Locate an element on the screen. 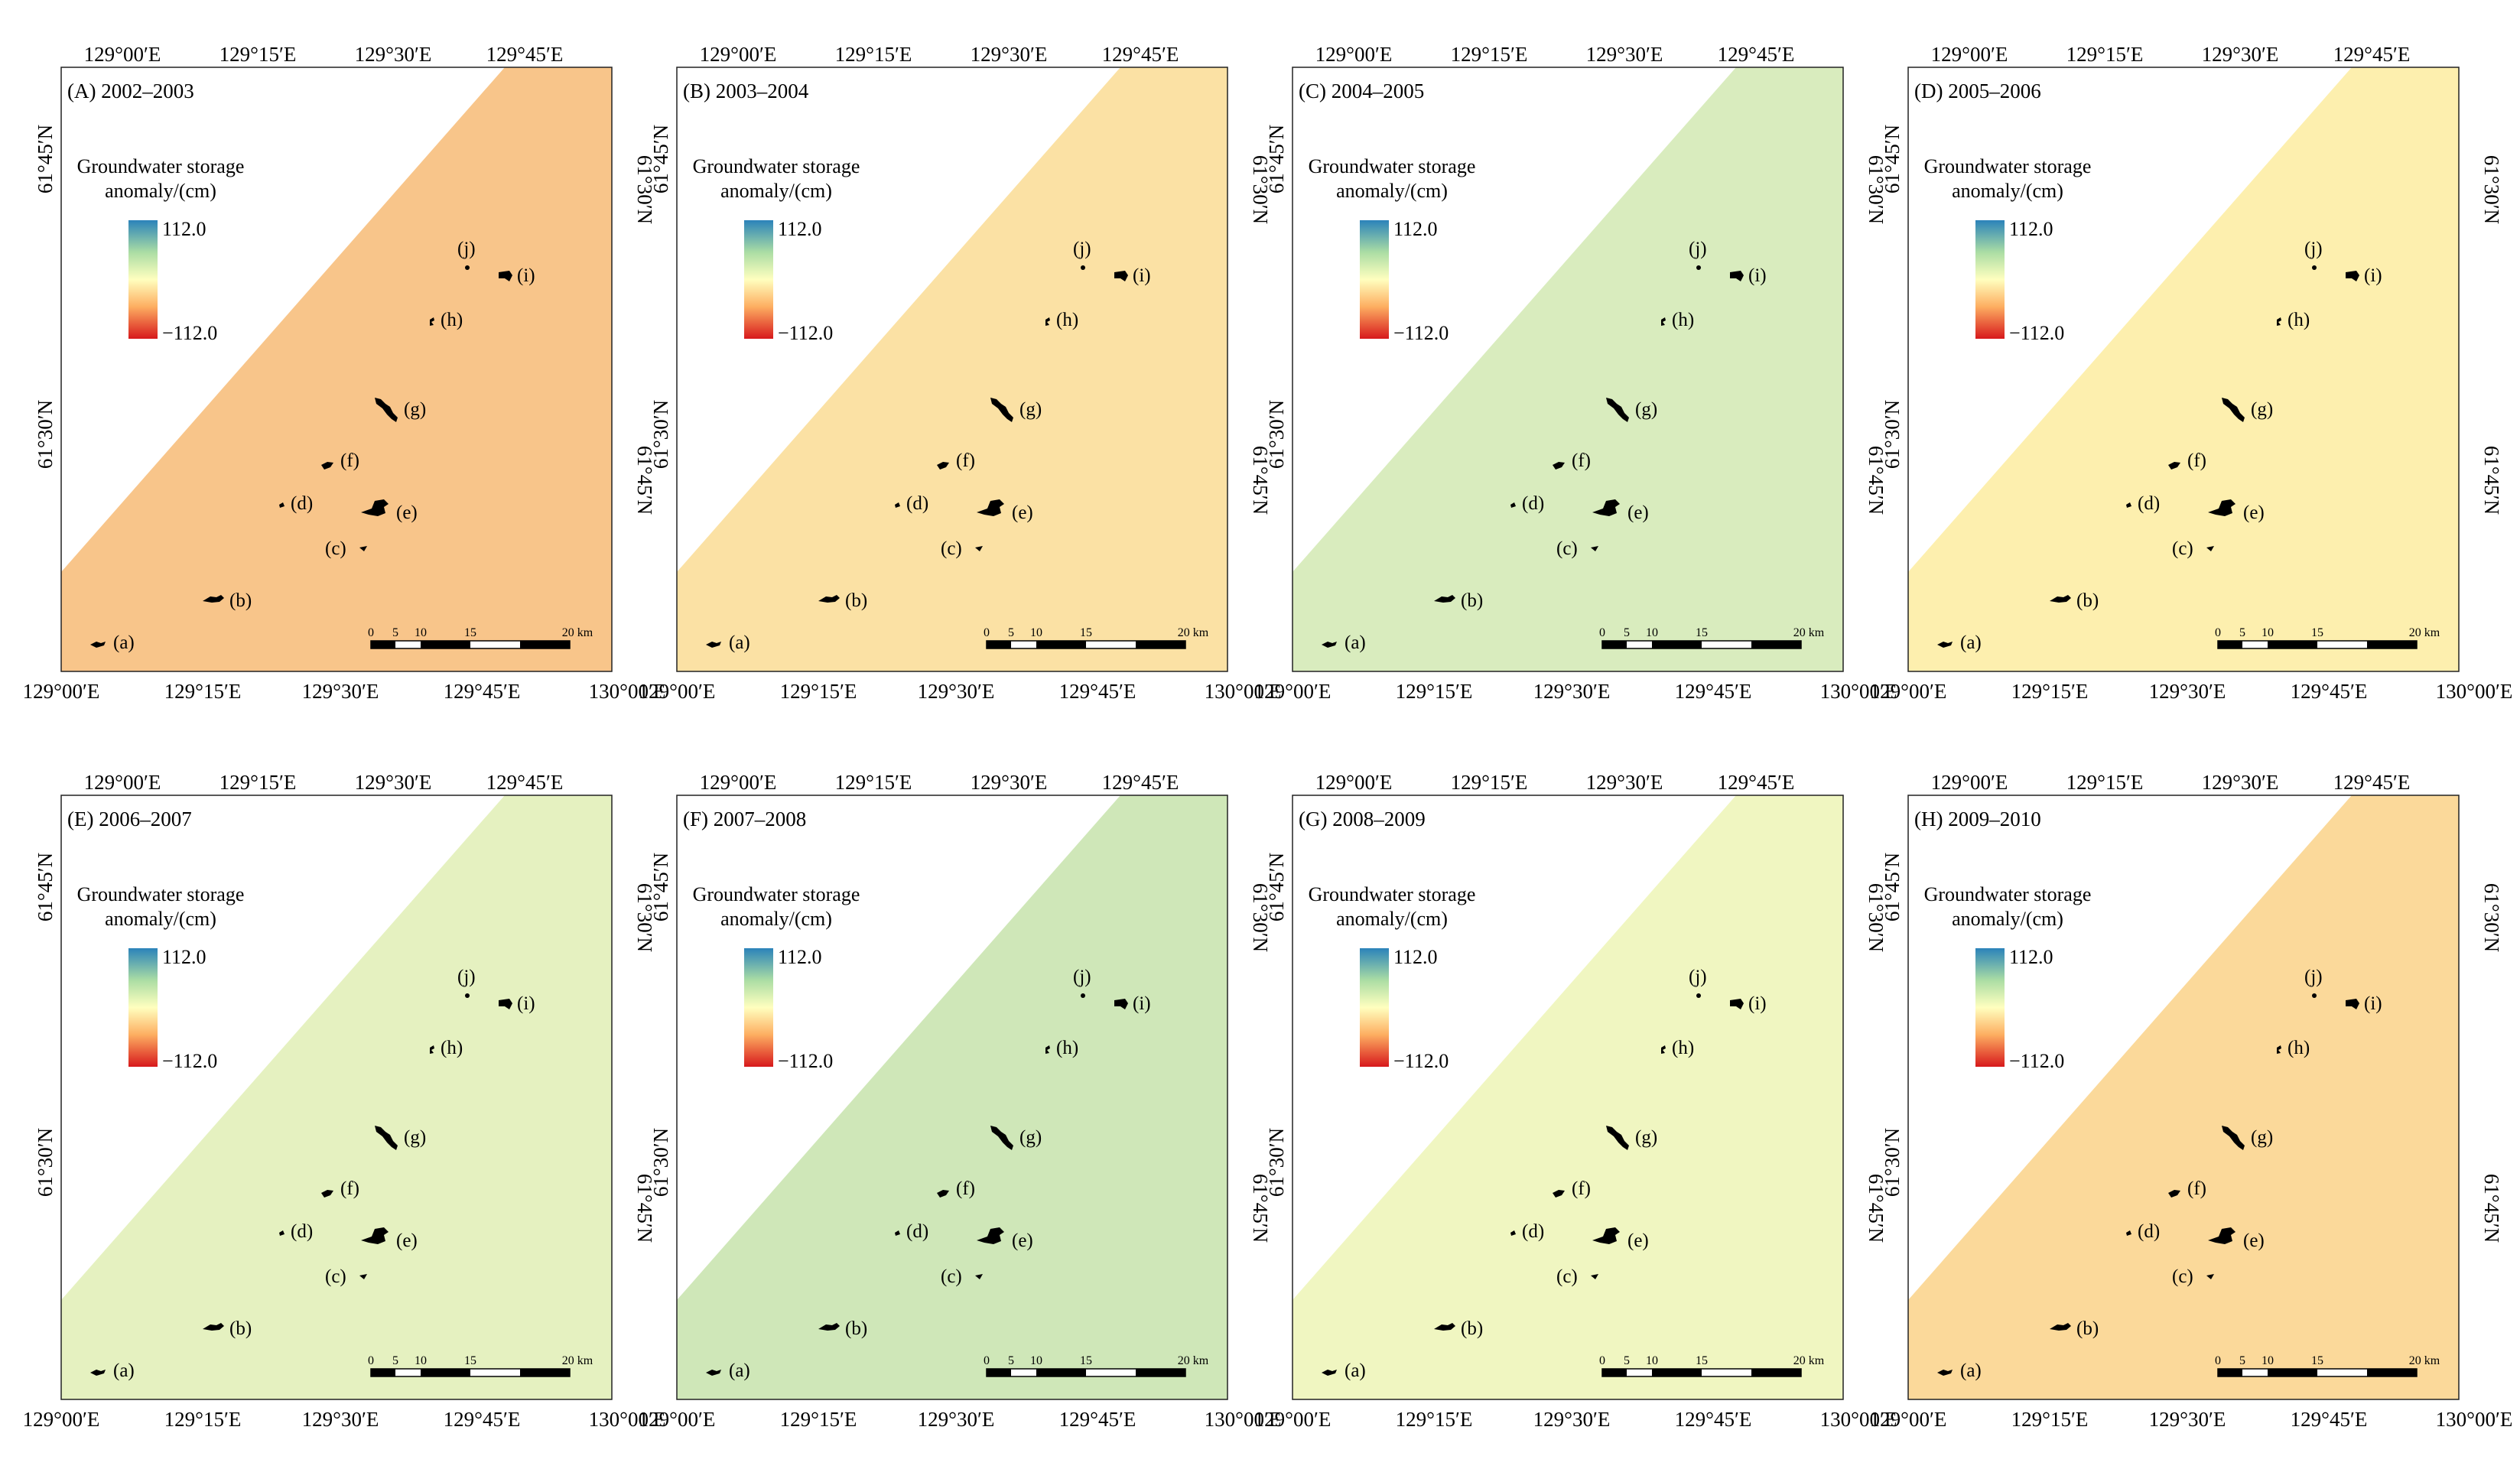  legend-title-line2: anomaly/(cm) is located at coordinates (776, 191).